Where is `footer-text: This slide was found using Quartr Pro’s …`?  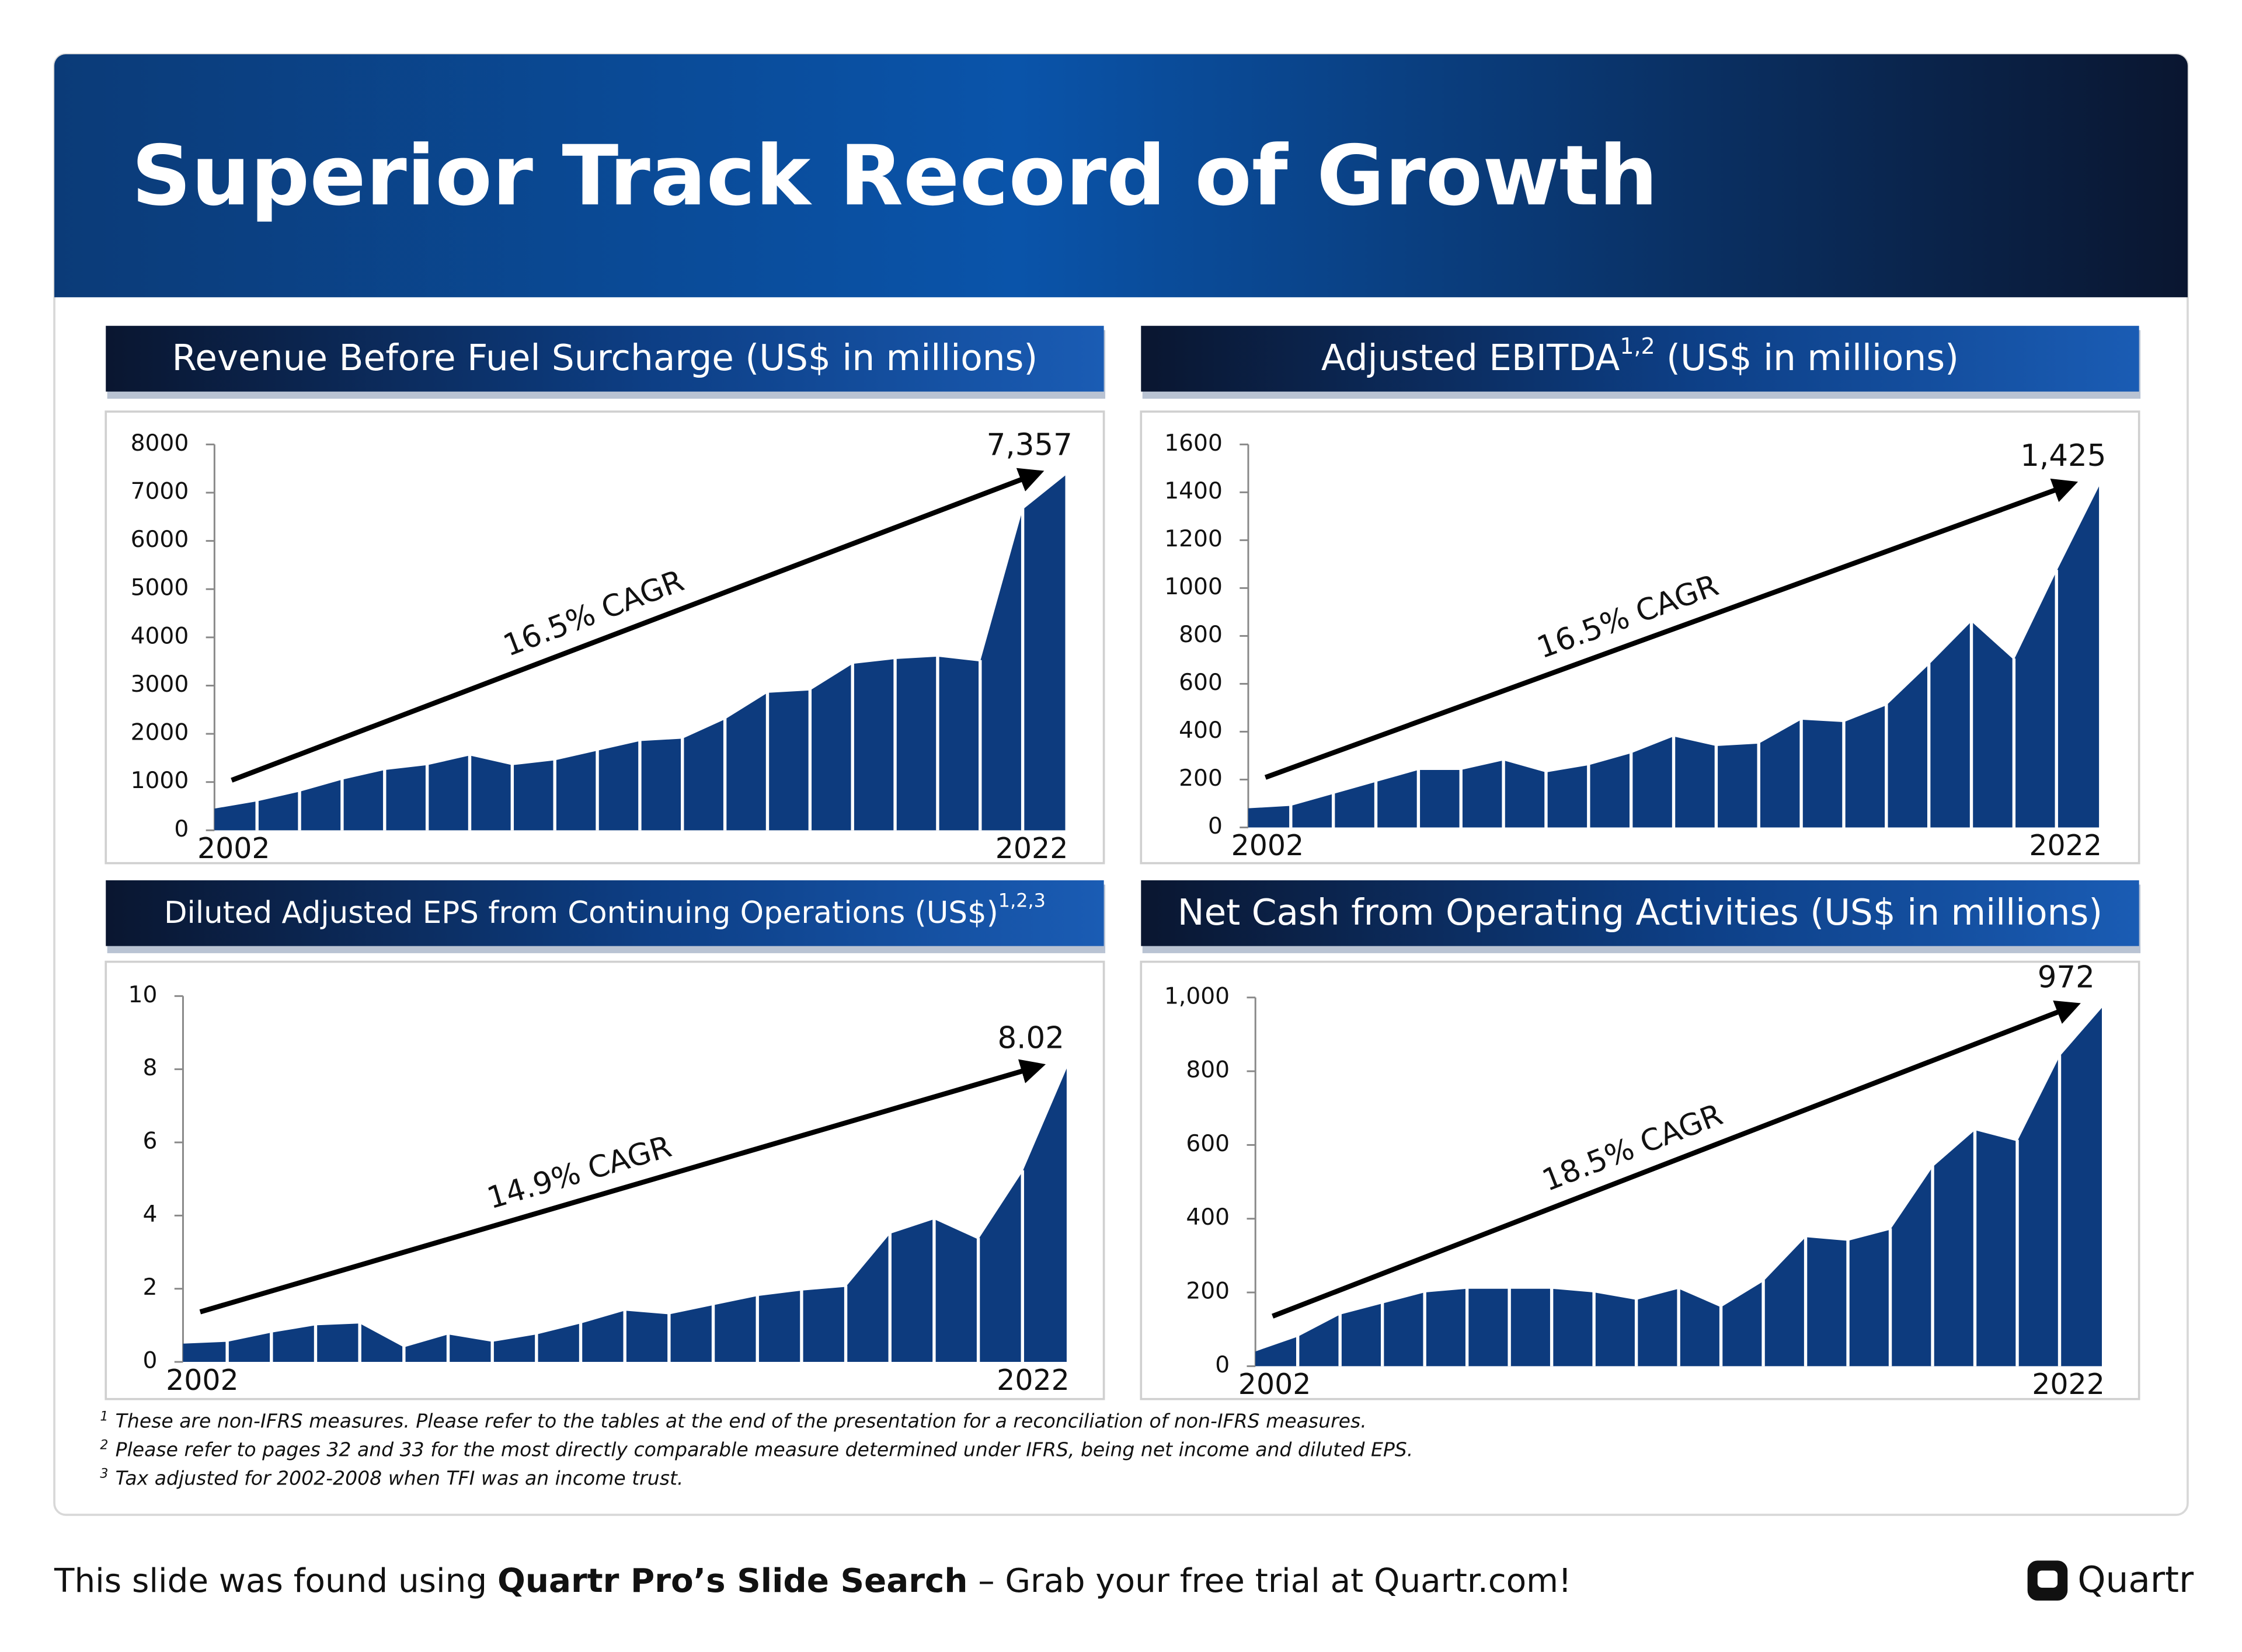
footer-text: This slide was found using Quartr Pro’s … is located at coordinates (813, 1581).